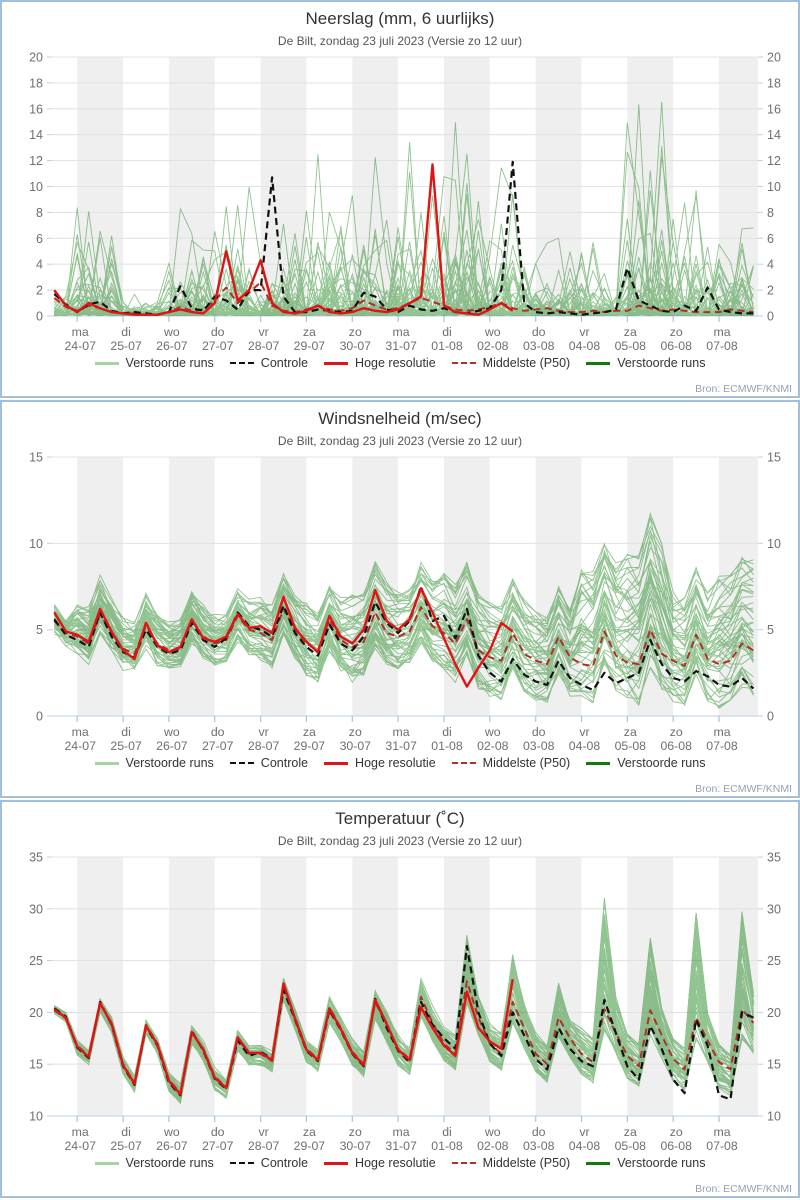 This screenshot has height=1200, width=800. What do you see at coordinates (172, 746) in the screenshot?
I see `svg-text: 26-07` at bounding box center [172, 746].